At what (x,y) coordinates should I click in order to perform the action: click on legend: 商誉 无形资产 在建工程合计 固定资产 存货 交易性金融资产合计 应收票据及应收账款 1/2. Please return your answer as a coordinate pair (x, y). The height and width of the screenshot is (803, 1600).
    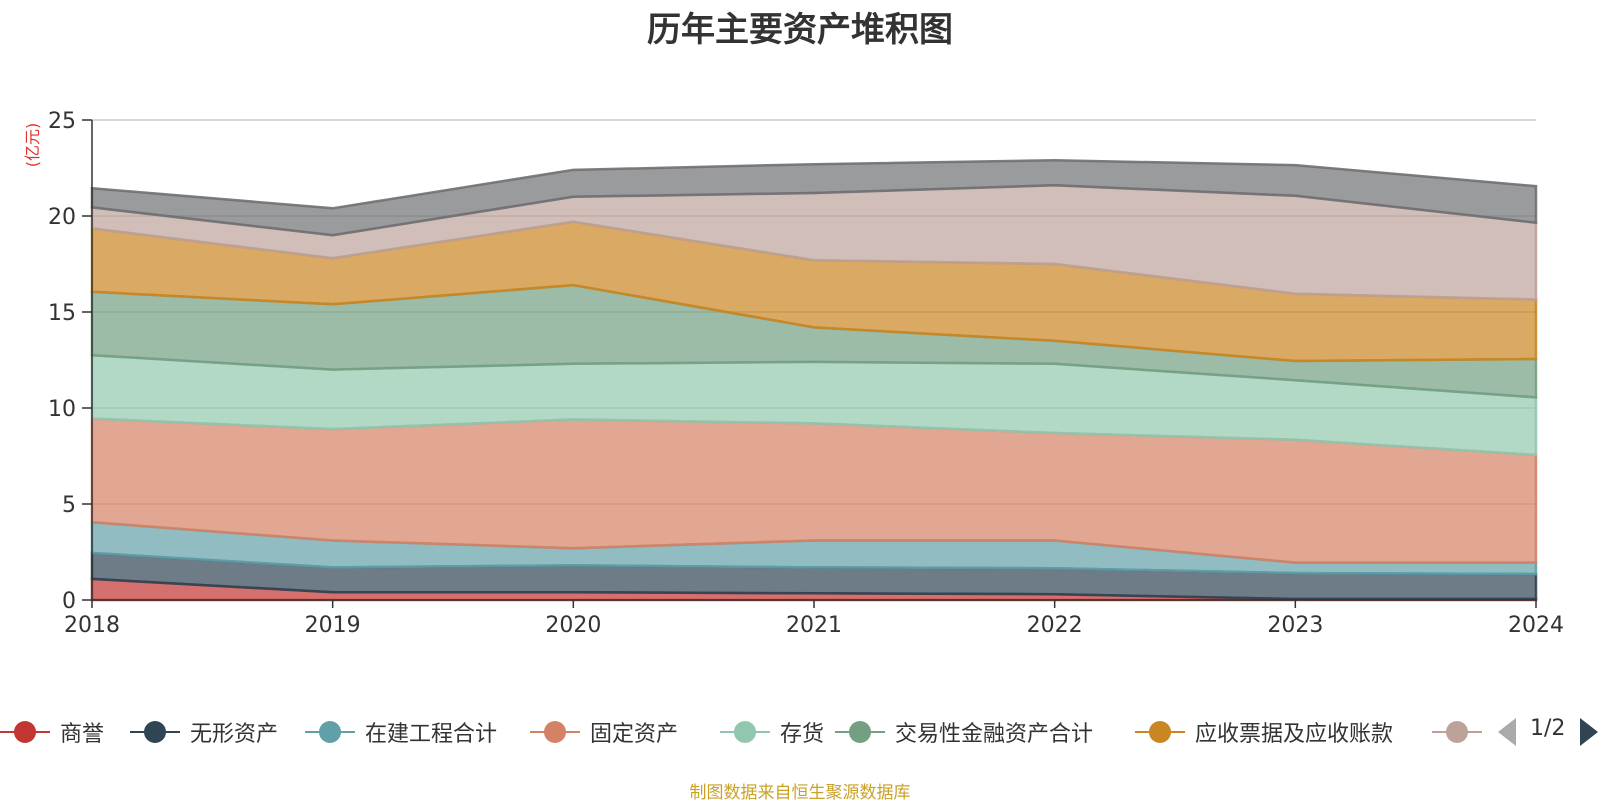
    Looking at the image, I should click on (800, 732).